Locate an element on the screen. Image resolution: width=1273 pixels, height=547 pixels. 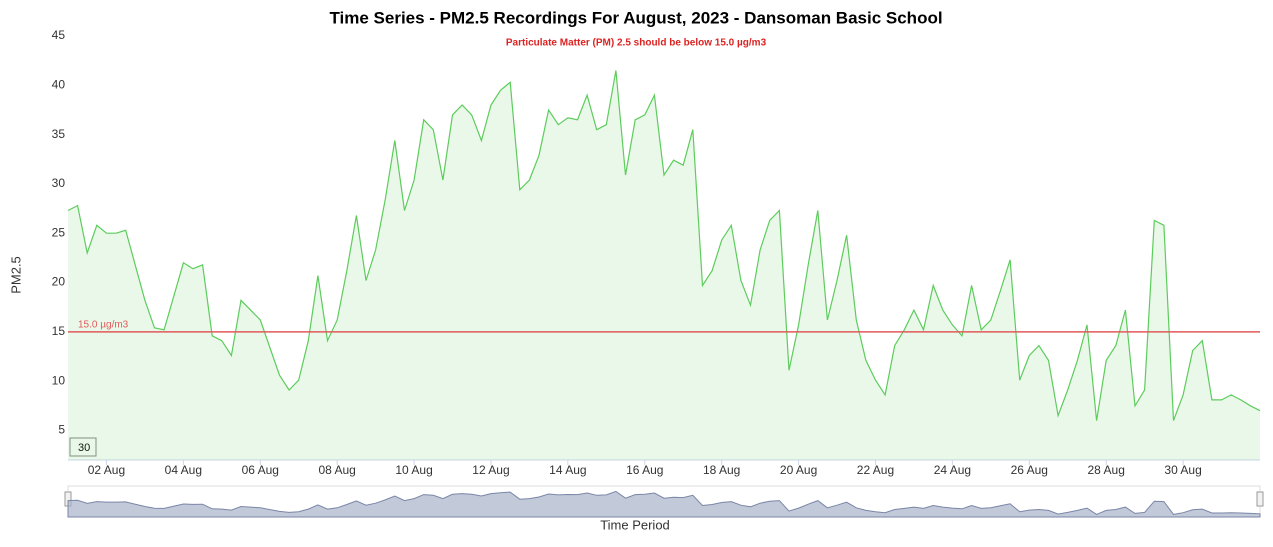
badge-text: 30 is located at coordinates (84, 448).